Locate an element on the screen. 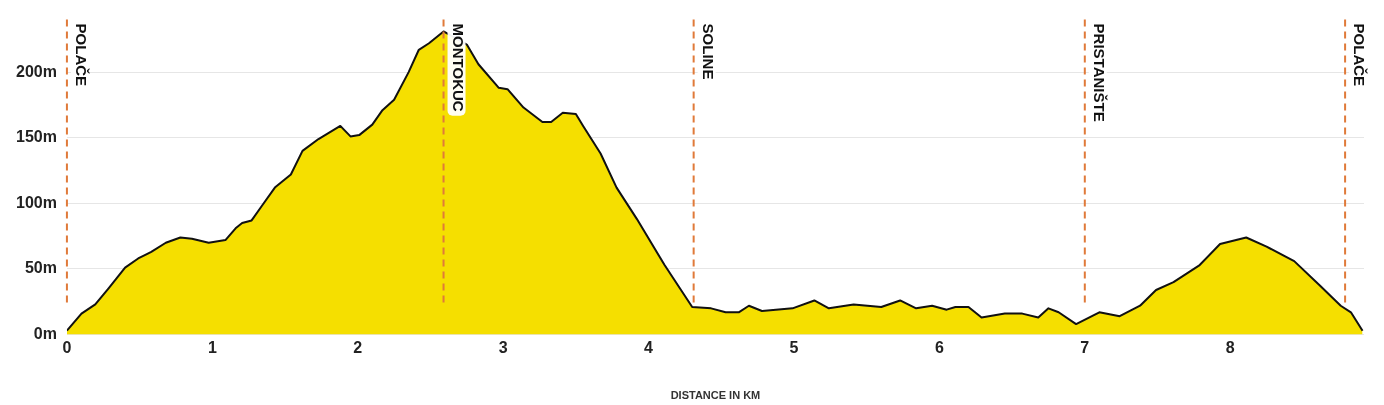  x-tick-label: 7 is located at coordinates (1085, 348).